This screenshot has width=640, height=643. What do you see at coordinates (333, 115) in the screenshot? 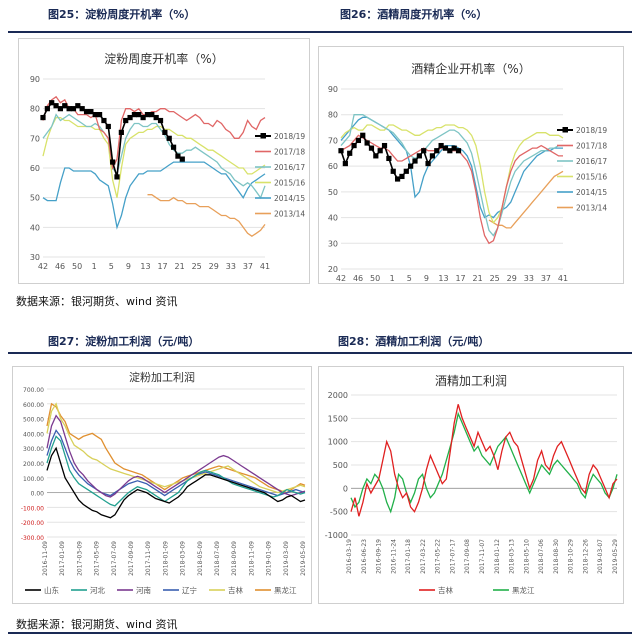
I see `y-tick-label: 80` at bounding box center [333, 115].